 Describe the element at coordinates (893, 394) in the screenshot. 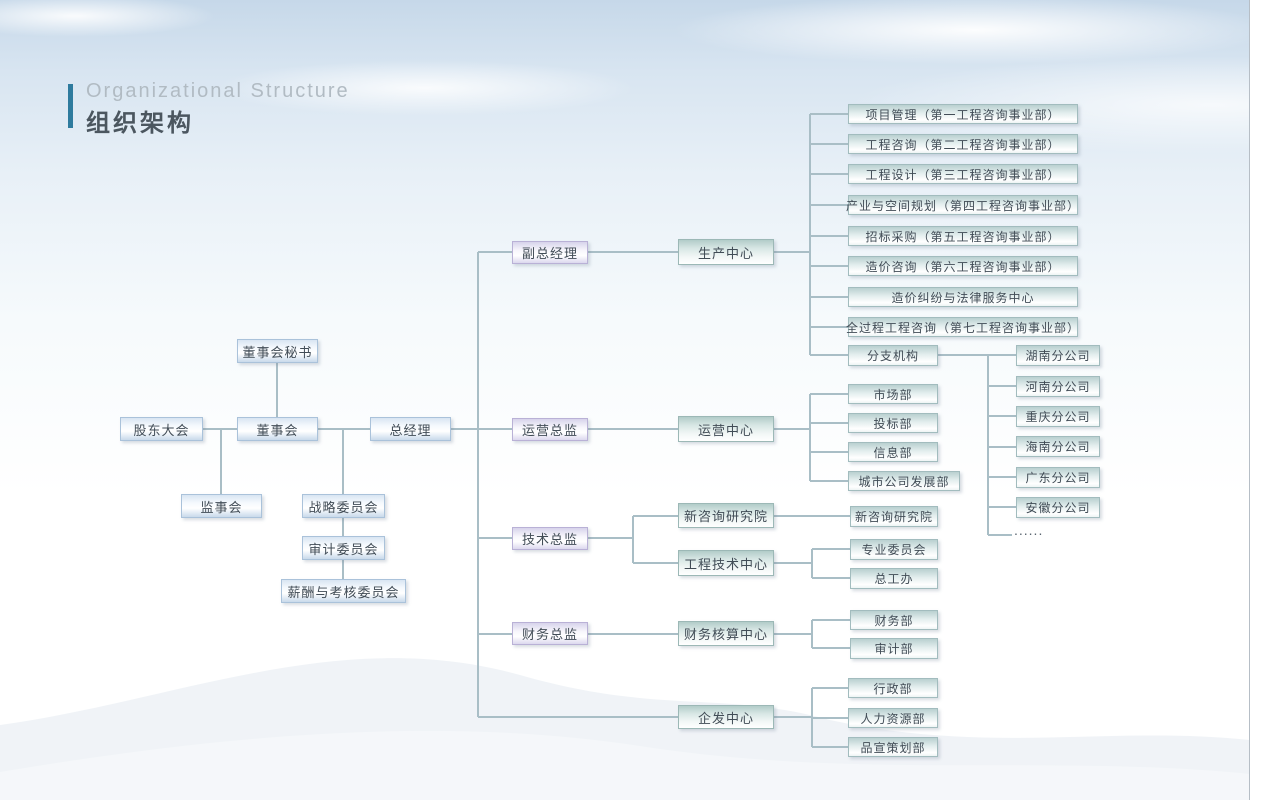

I see `org-node-dept-market: 市场部` at that location.